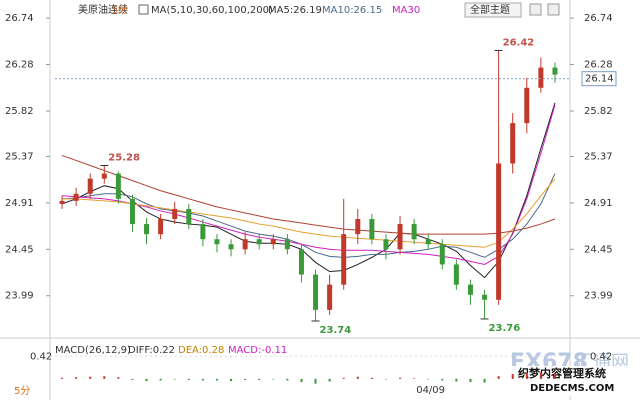  Describe the element at coordinates (352, 10) in the screenshot. I see `legend-entry: MA10:26.15` at that location.